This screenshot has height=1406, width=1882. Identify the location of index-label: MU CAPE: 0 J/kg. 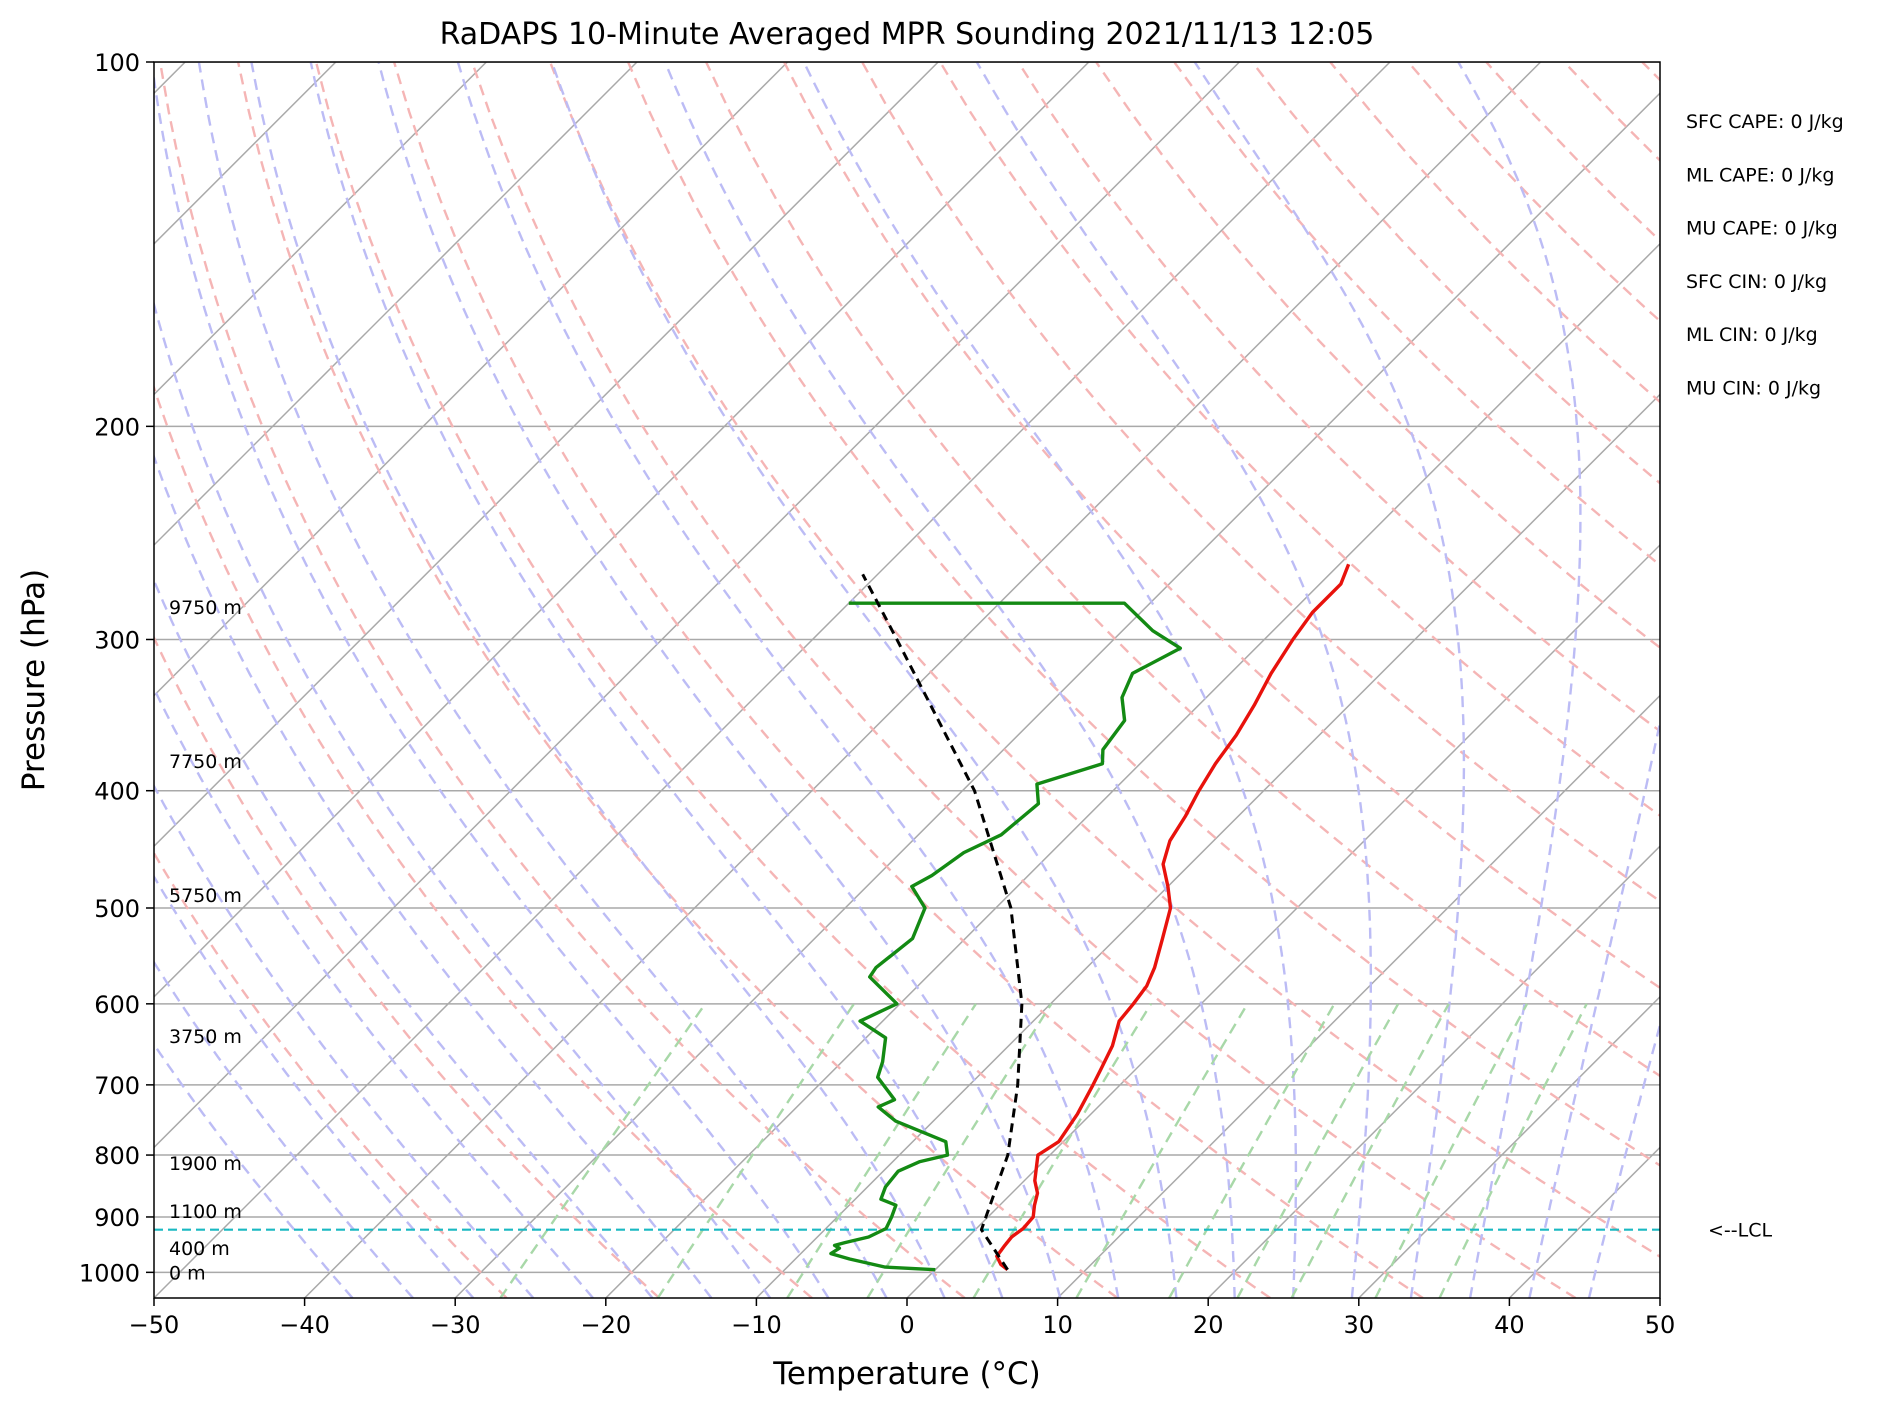
(1762, 229).